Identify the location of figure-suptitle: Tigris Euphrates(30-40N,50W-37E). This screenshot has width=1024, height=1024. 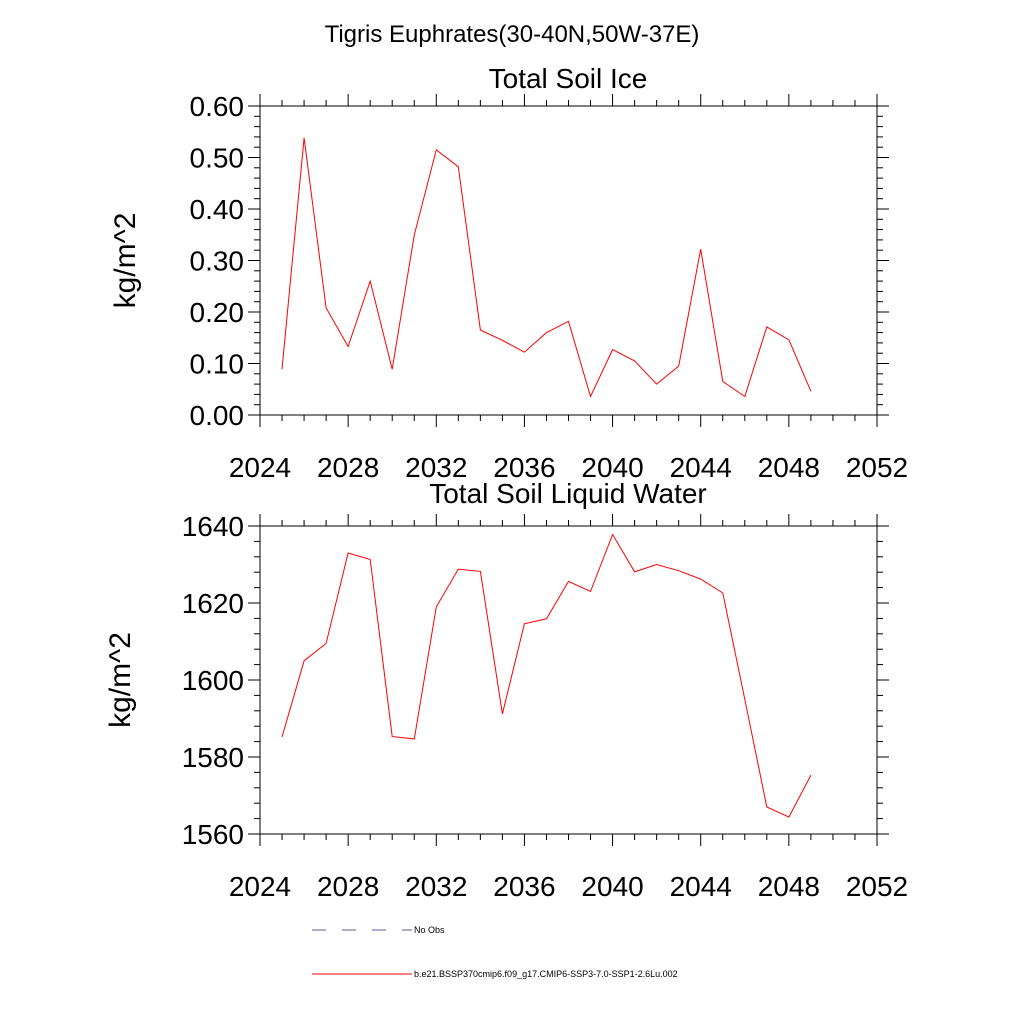
(512, 34).